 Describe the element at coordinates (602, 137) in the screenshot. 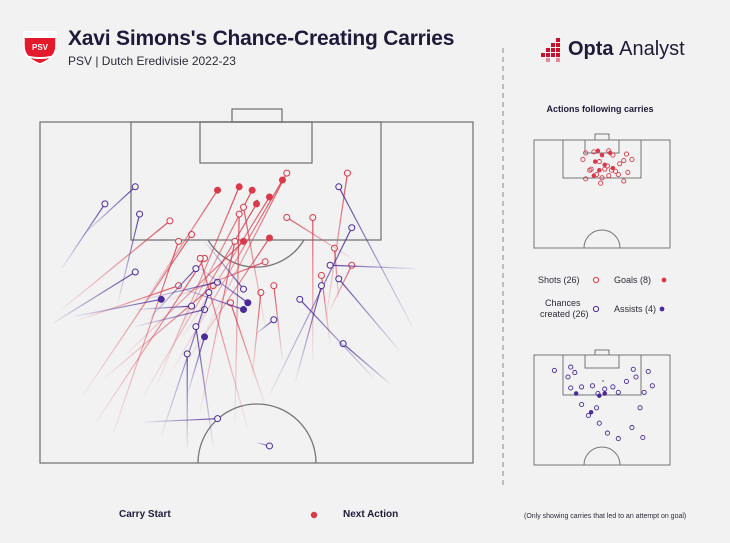

I see `shots-goal` at that location.